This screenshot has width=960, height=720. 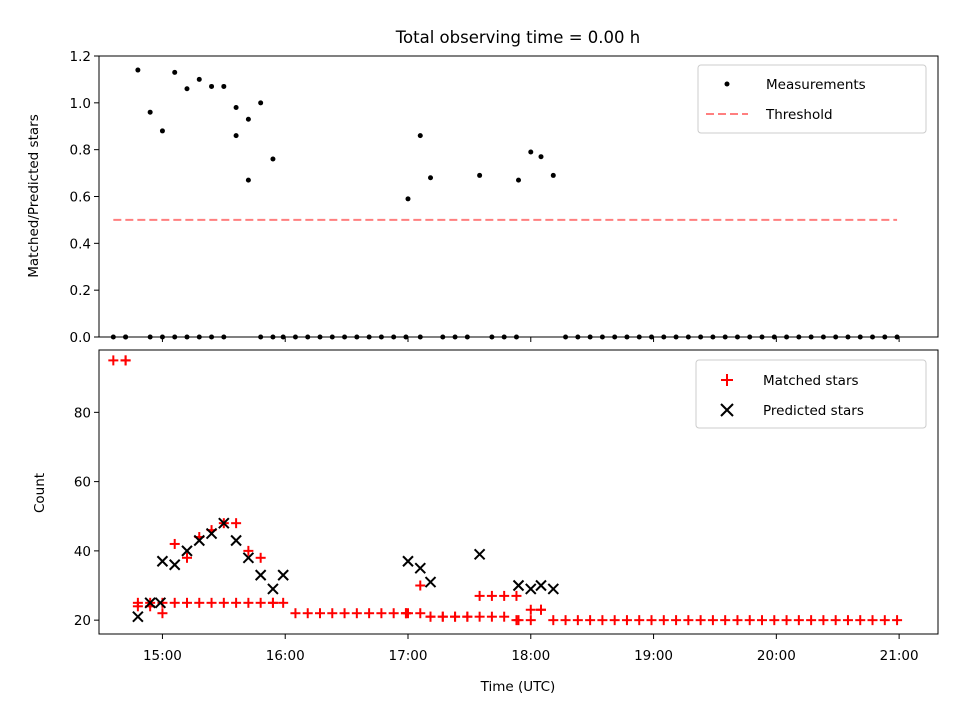 What do you see at coordinates (518, 687) in the screenshot?
I see `count-x-axis-label: Time (UTC)` at bounding box center [518, 687].